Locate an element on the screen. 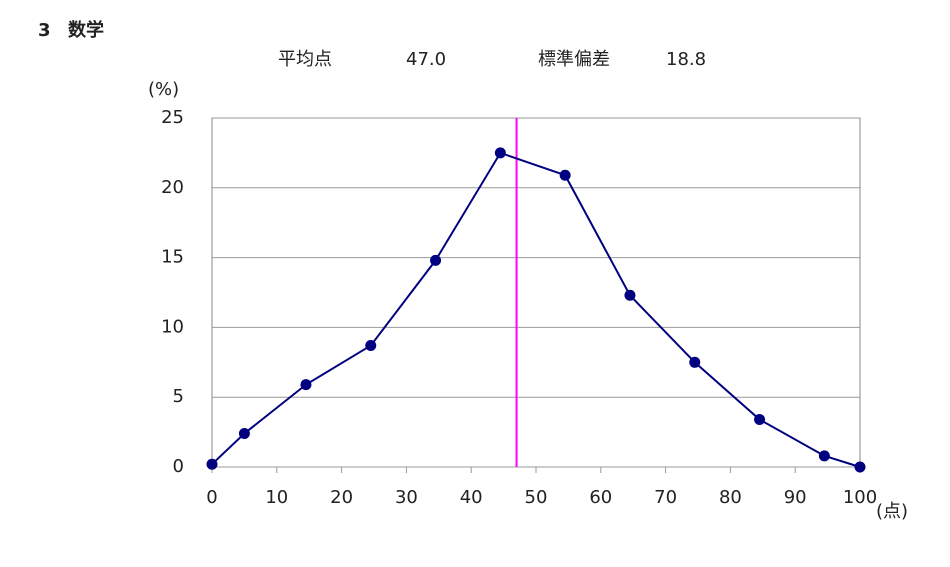  sd-value: 18.8 is located at coordinates (686, 59).